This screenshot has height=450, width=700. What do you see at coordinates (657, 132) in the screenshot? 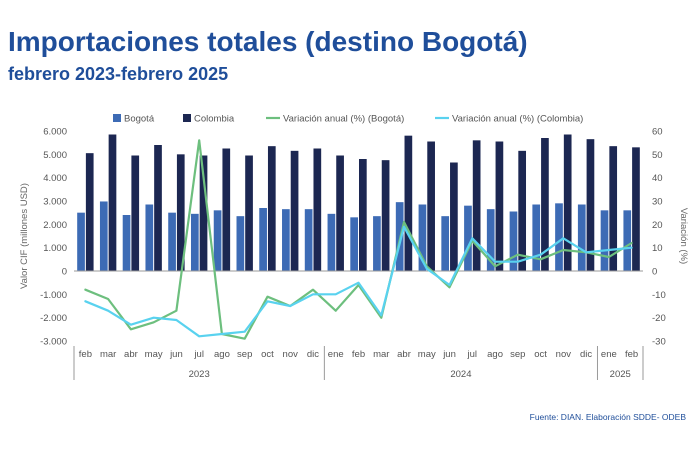
I see `y2-tick-label: 60` at bounding box center [657, 132].